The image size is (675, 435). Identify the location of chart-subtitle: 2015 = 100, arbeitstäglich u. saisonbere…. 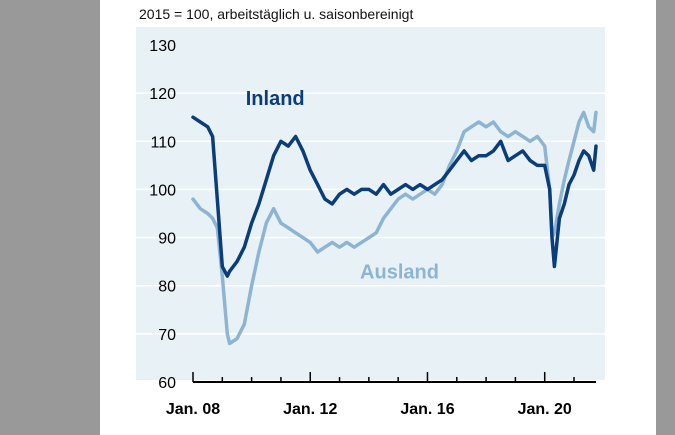
(276, 14).